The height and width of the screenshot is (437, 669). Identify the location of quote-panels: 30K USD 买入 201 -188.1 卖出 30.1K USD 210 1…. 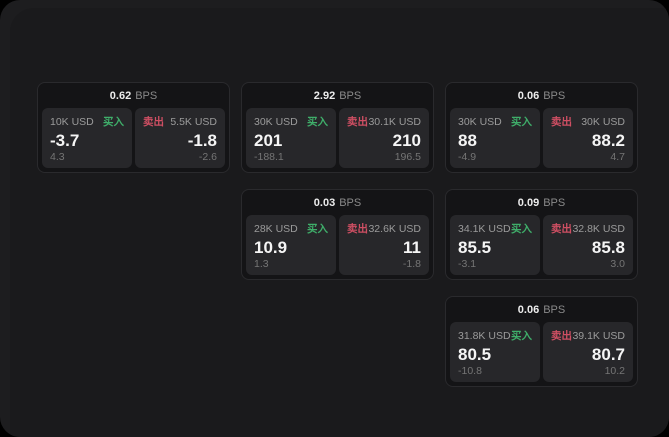
(337, 139).